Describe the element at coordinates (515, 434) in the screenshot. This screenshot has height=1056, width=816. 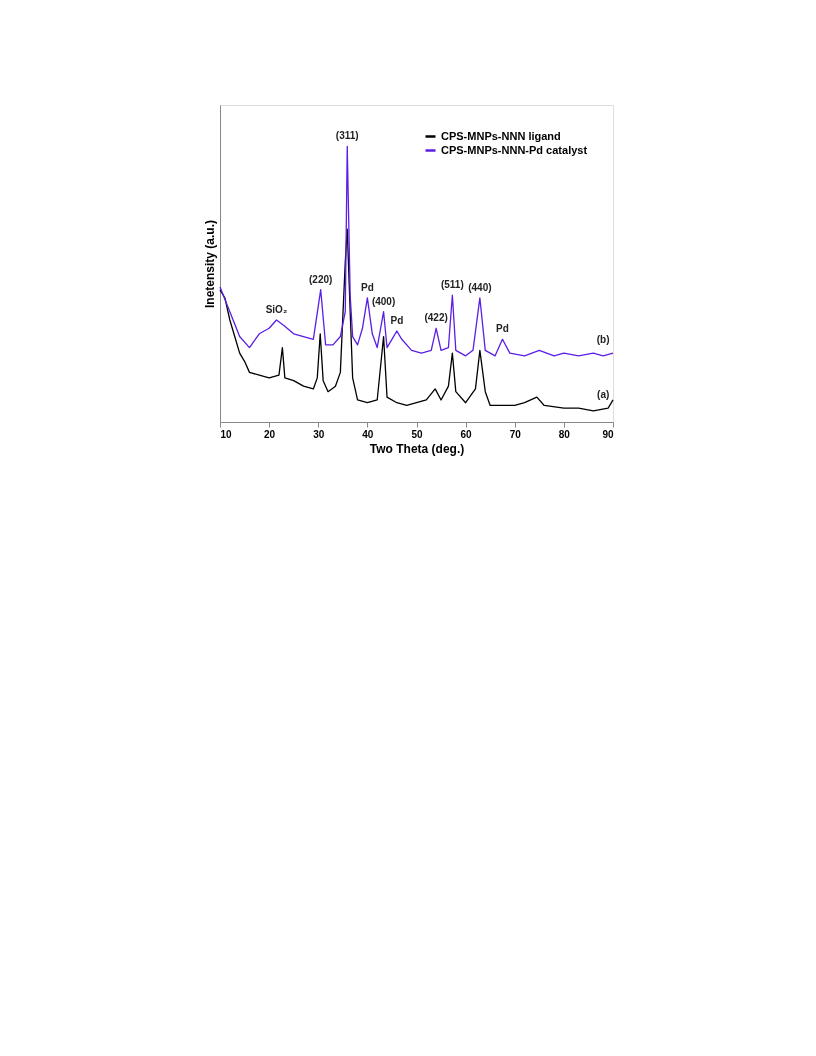
I see `x-tick-label: 70` at that location.